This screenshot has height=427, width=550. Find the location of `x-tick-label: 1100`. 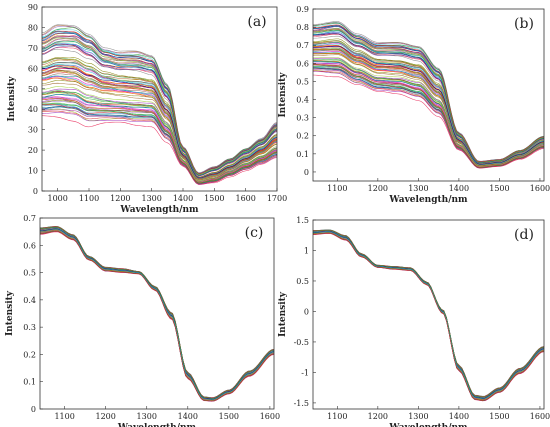

x-tick-label: 1100 is located at coordinates (337, 416).